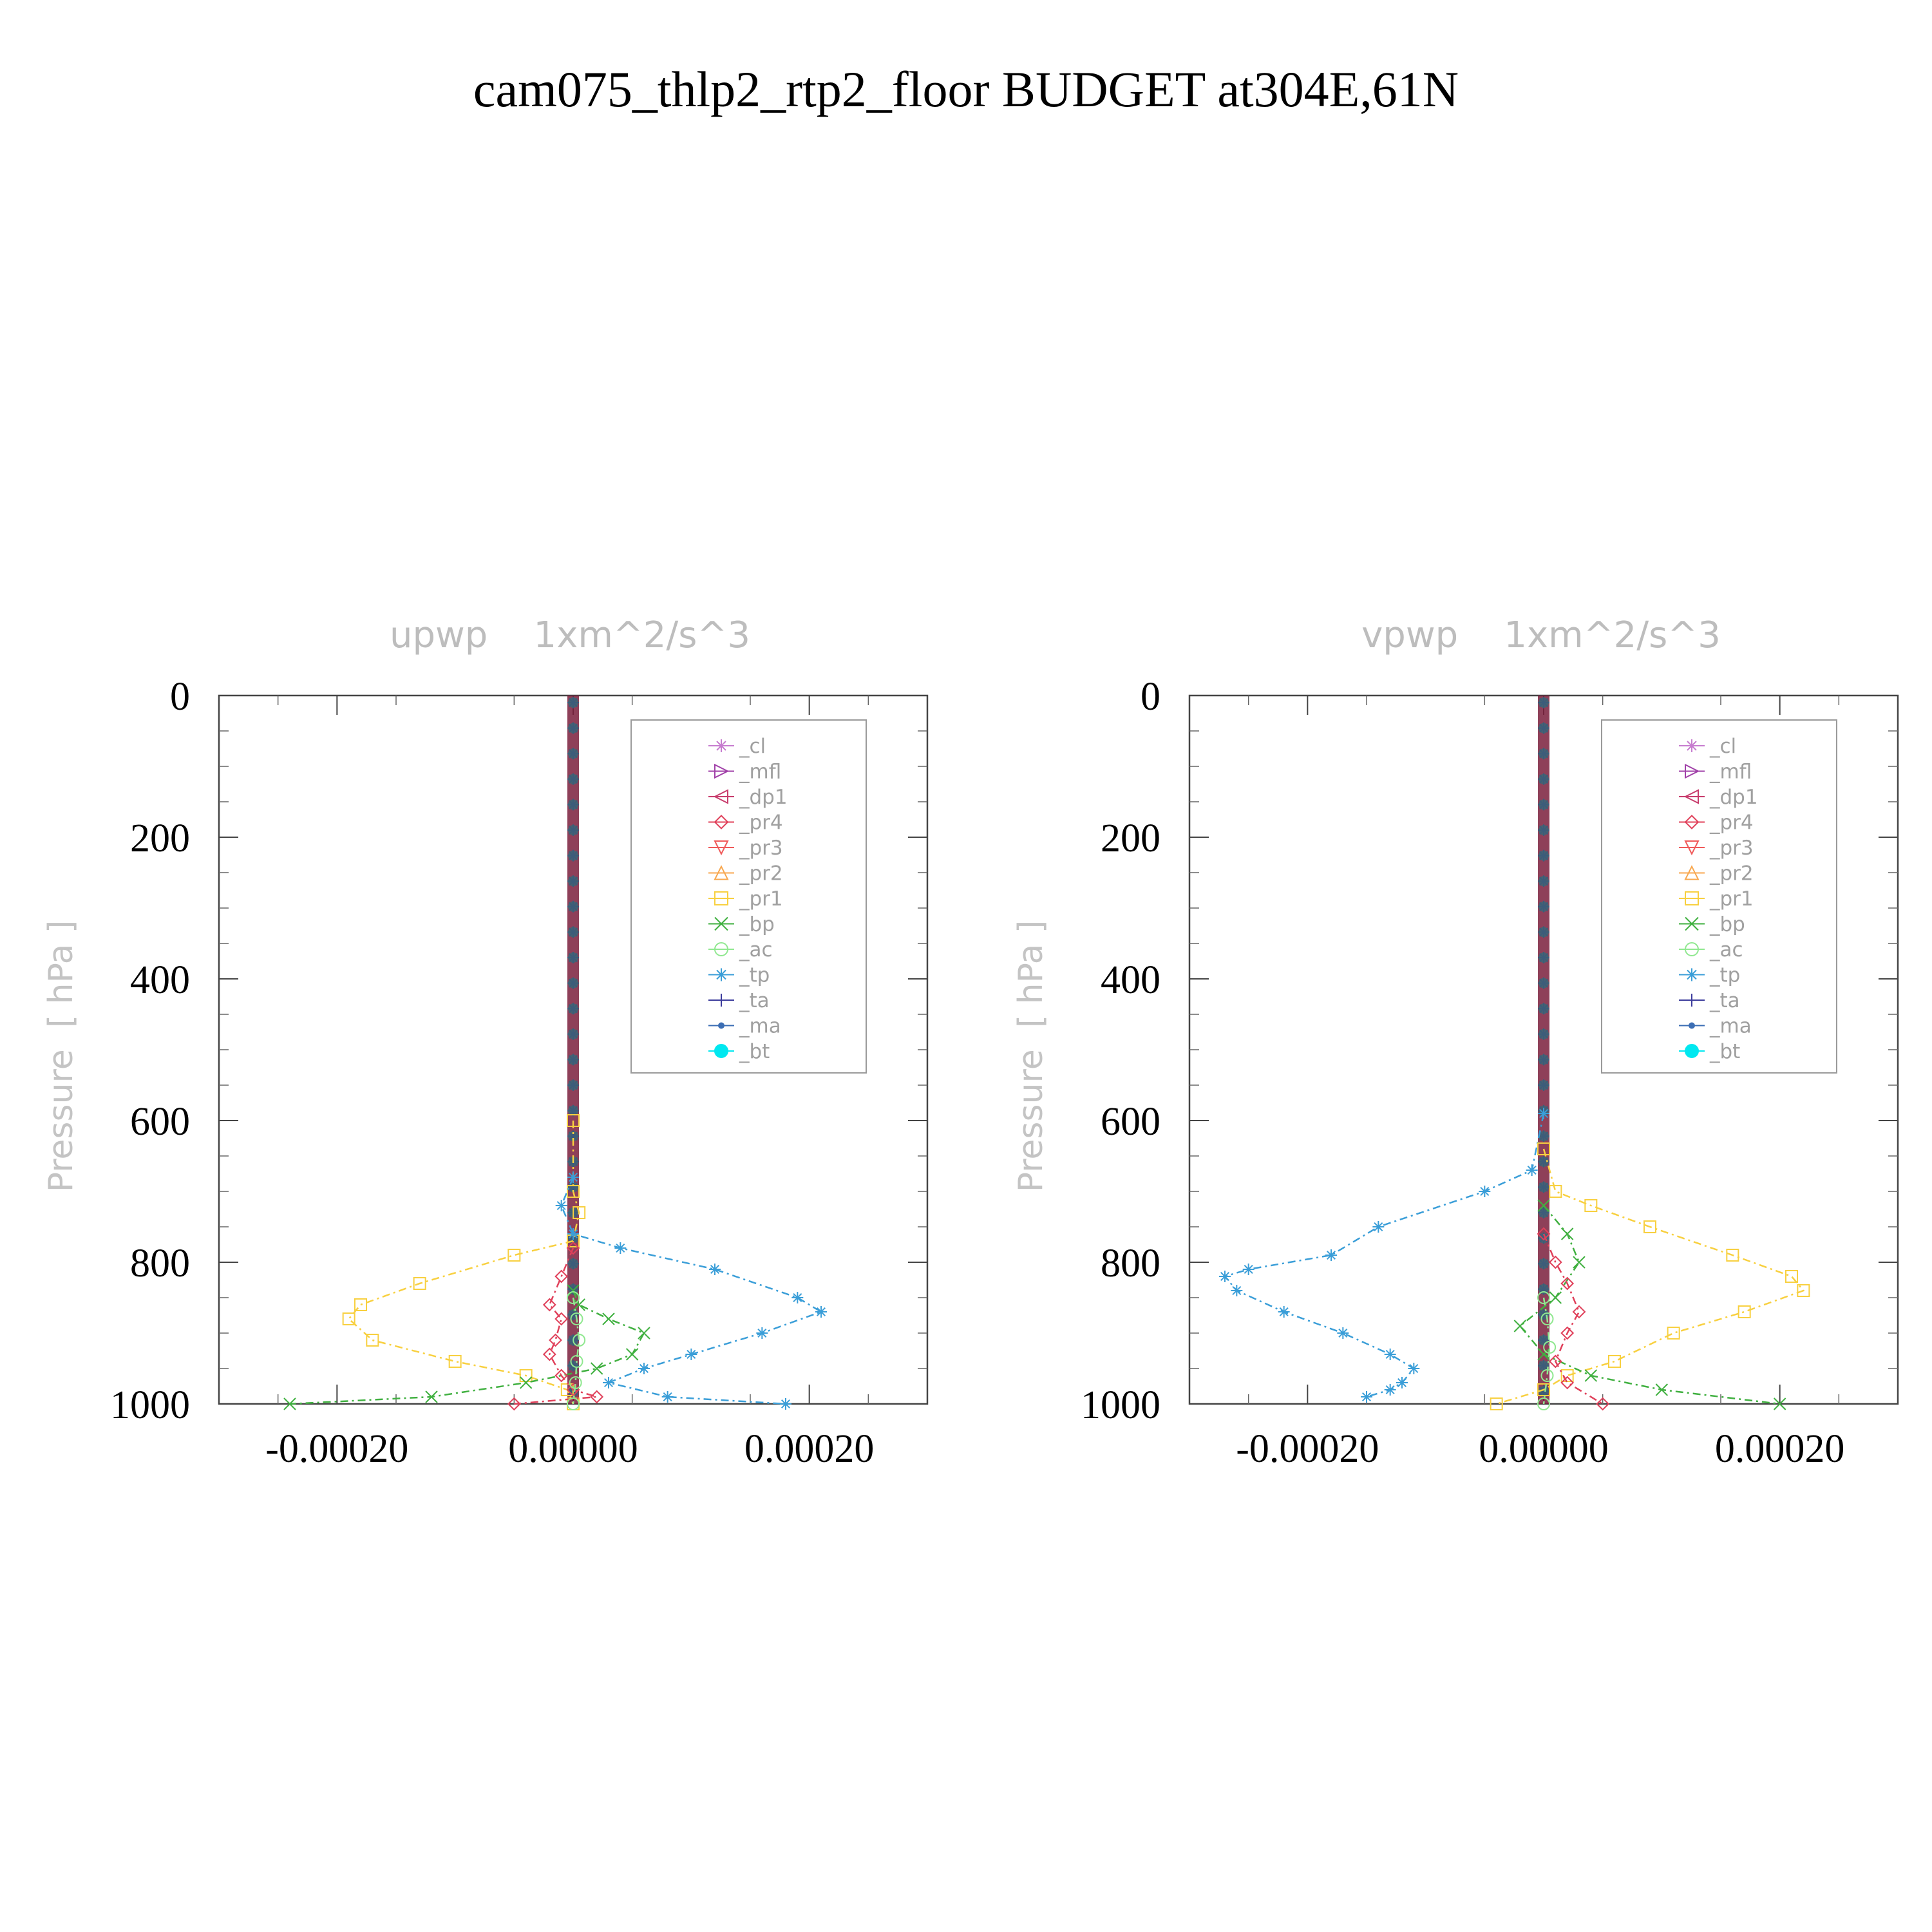 Image resolution: width=1932 pixels, height=1932 pixels. What do you see at coordinates (761, 823) in the screenshot?
I see `legend-label_pr4: _pr4` at bounding box center [761, 823].